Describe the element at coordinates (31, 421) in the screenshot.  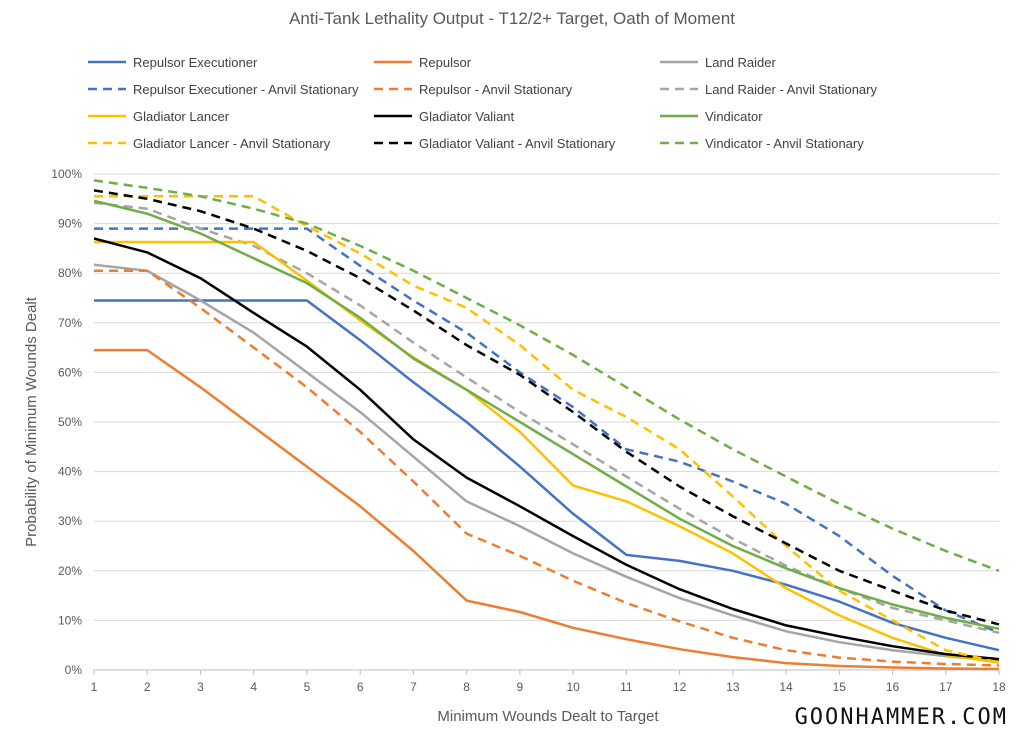
I see `y-axis-label: Probability of Minimum Wounds Dealt` at that location.